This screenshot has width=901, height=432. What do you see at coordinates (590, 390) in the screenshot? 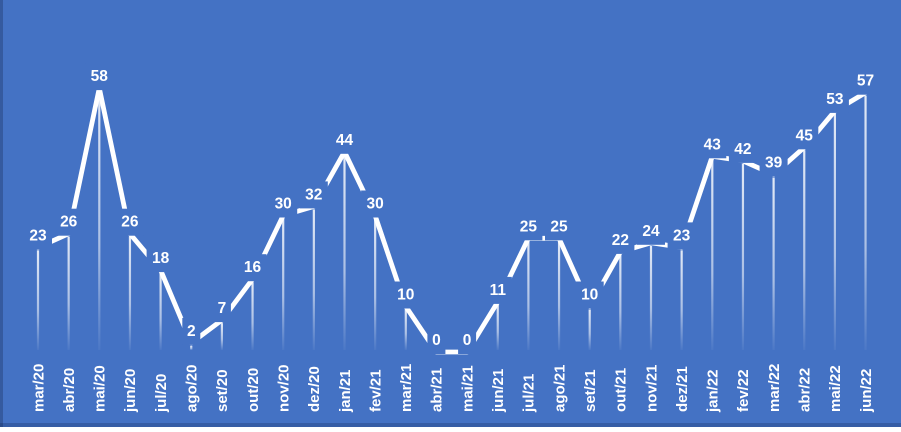
I see `x-axis-label: set/21` at bounding box center [590, 390].